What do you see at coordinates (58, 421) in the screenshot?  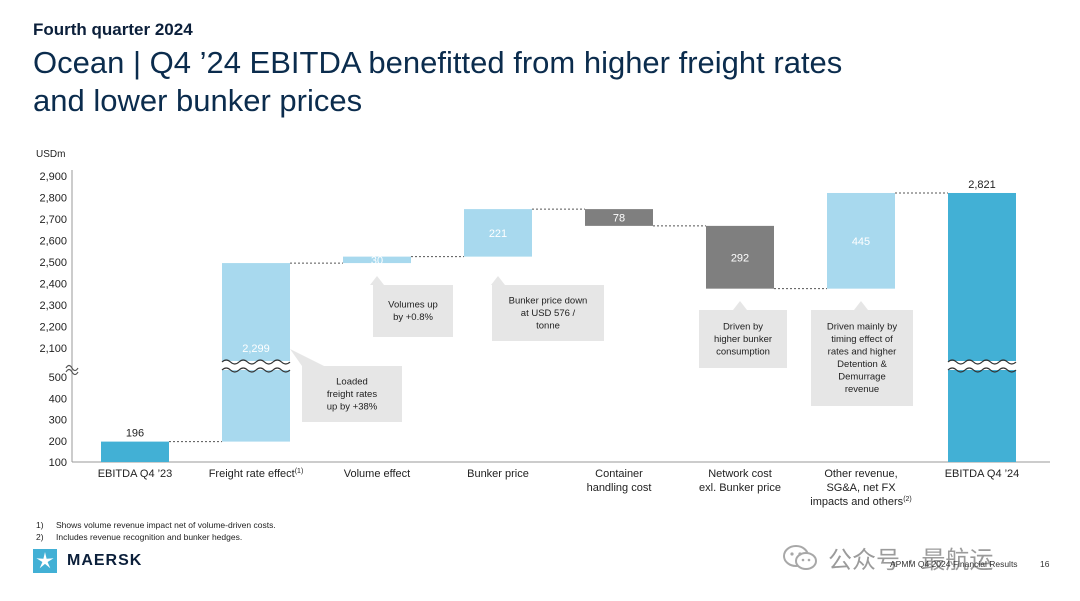 I see `y-tick-label: 300` at bounding box center [58, 421].